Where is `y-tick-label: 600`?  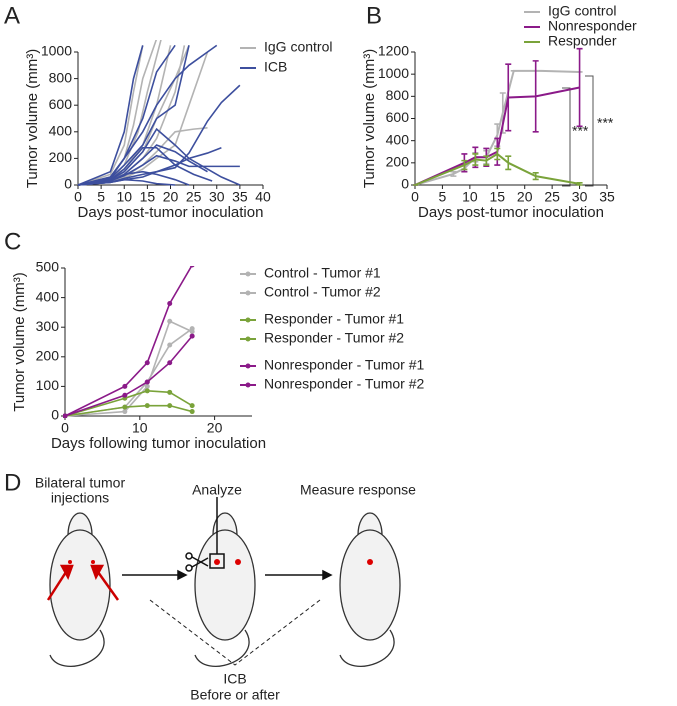
y-tick-label: 600 is located at coordinates (61, 104).